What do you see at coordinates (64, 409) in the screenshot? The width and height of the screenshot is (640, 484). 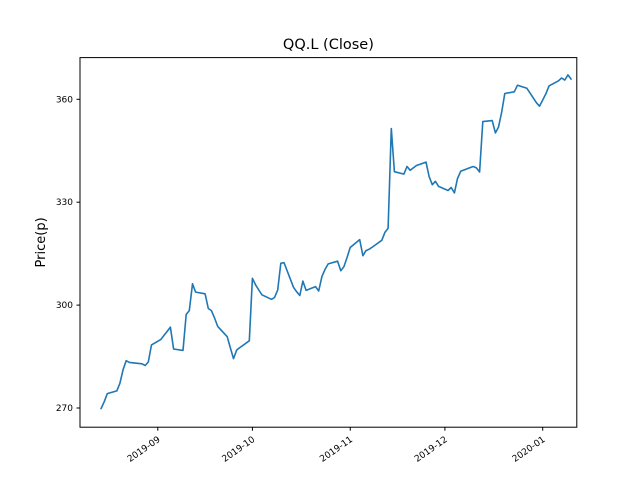 I see `y-tick-label: 270` at bounding box center [64, 409].